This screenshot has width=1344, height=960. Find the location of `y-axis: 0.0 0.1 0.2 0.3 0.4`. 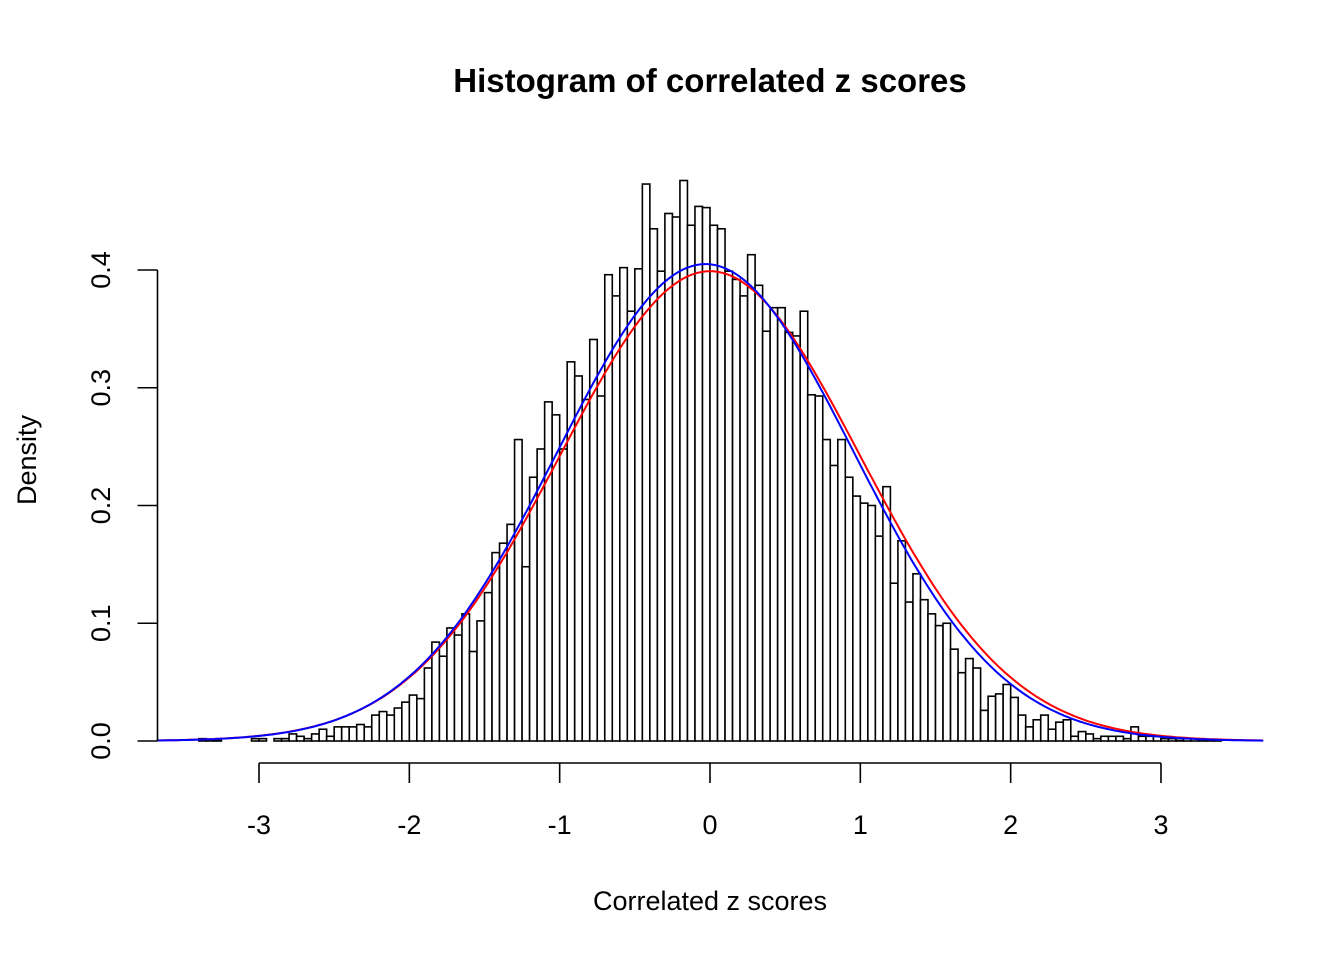

y-axis: 0.0 0.1 0.2 0.3 0.4 is located at coordinates (122, 505).